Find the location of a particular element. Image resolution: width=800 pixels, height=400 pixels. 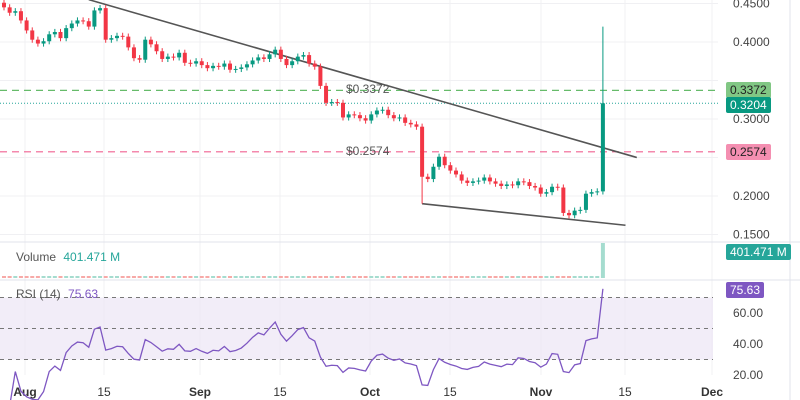

rsi-axis-tick: 60.00 is located at coordinates (748, 313).